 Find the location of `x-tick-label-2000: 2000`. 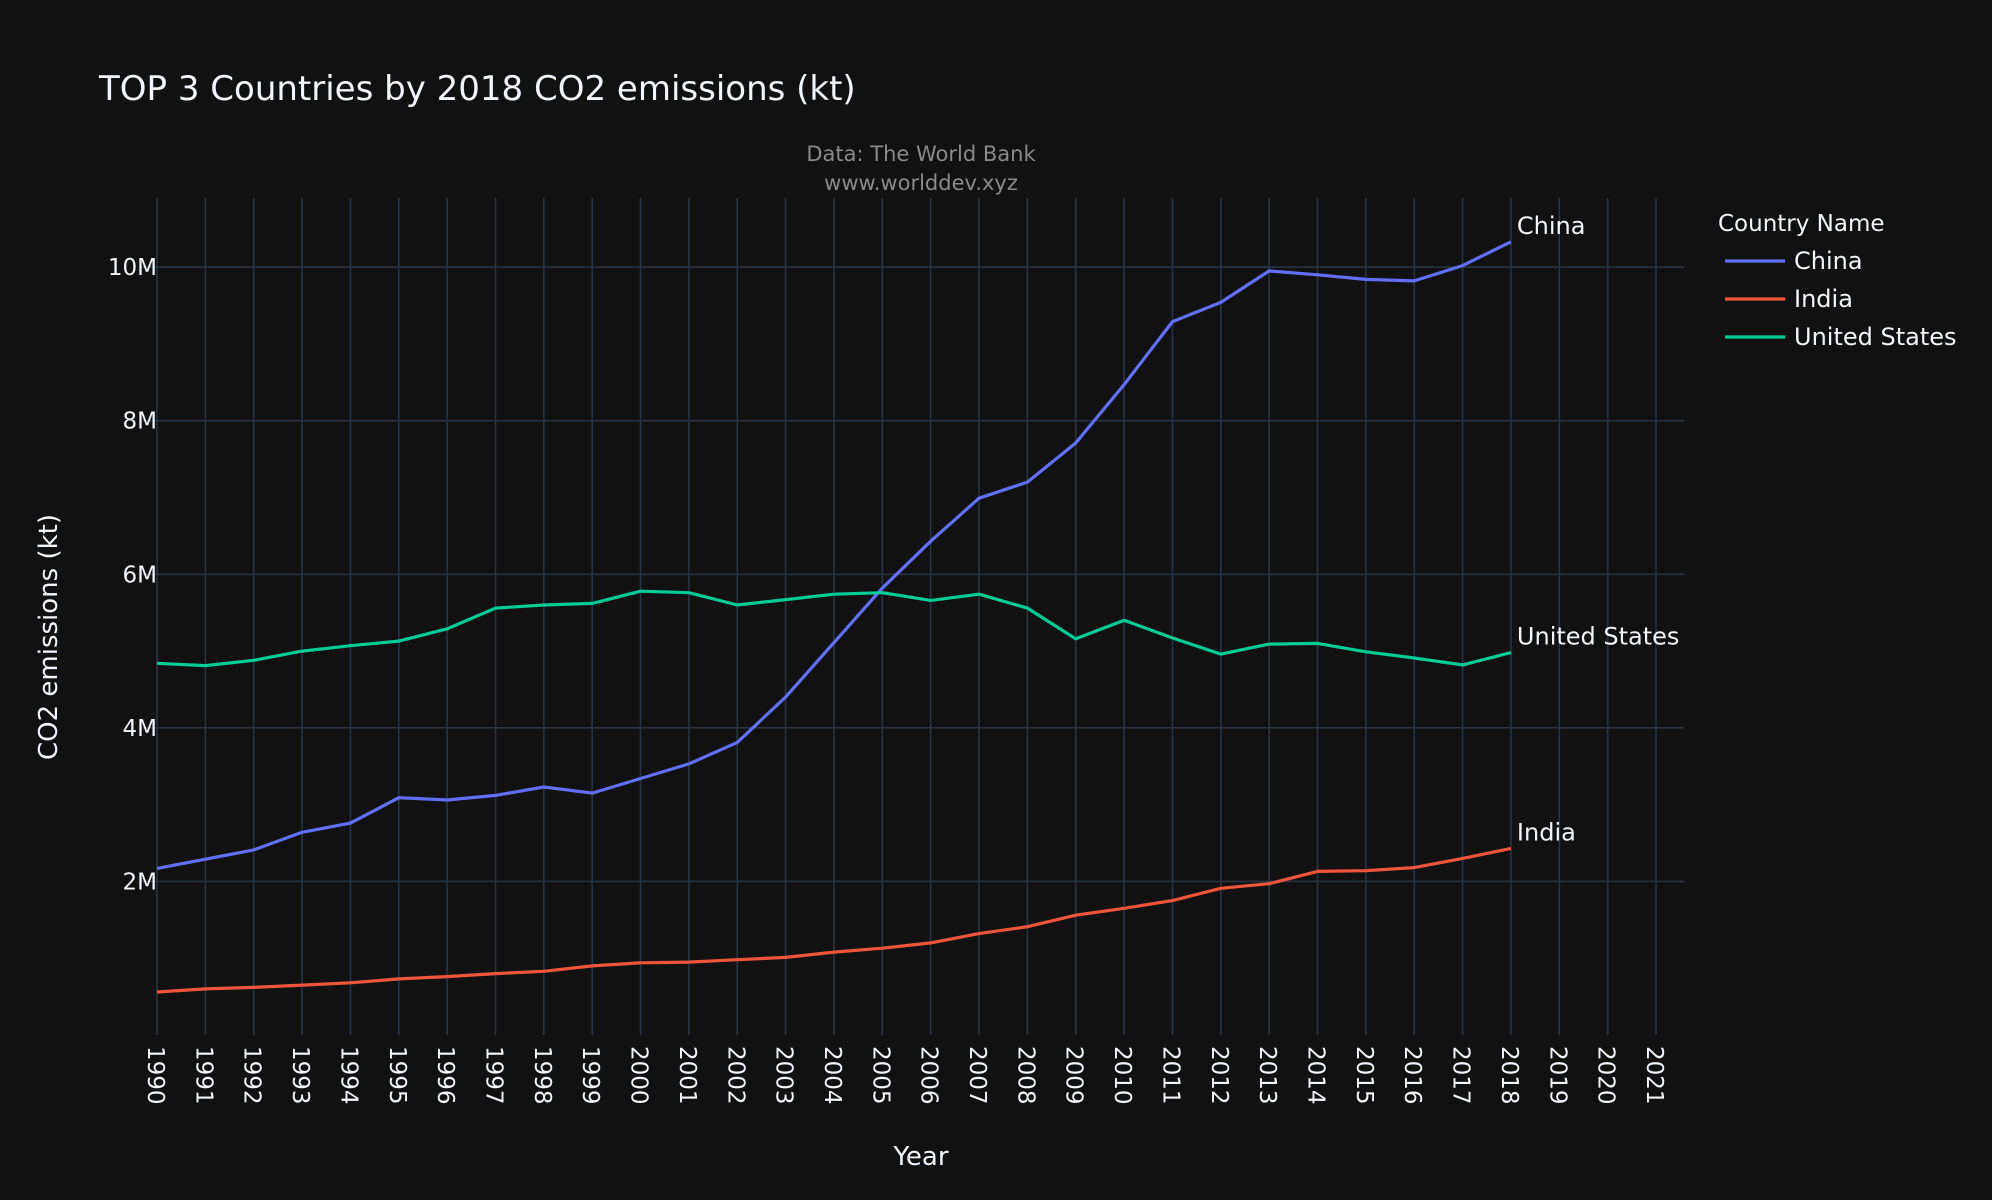

x-tick-label-2000: 2000 is located at coordinates (639, 1075).